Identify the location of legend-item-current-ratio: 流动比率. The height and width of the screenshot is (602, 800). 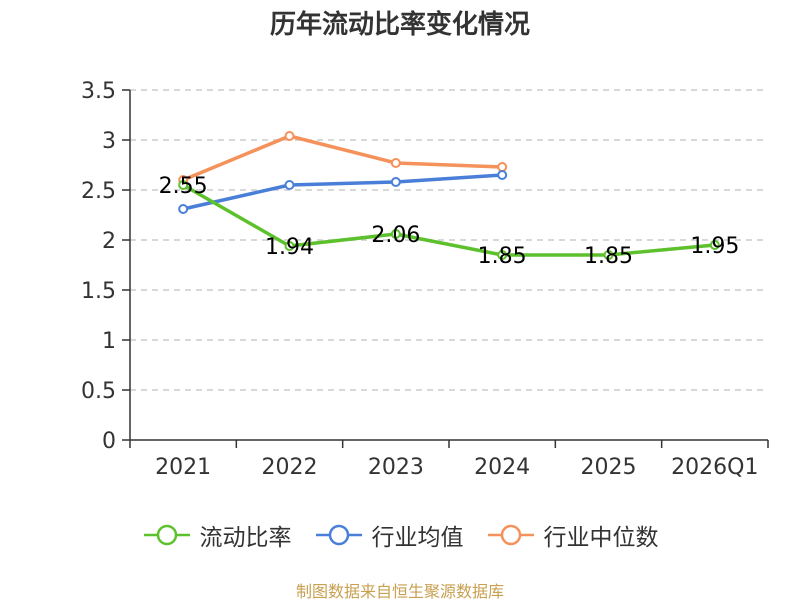
(217, 535).